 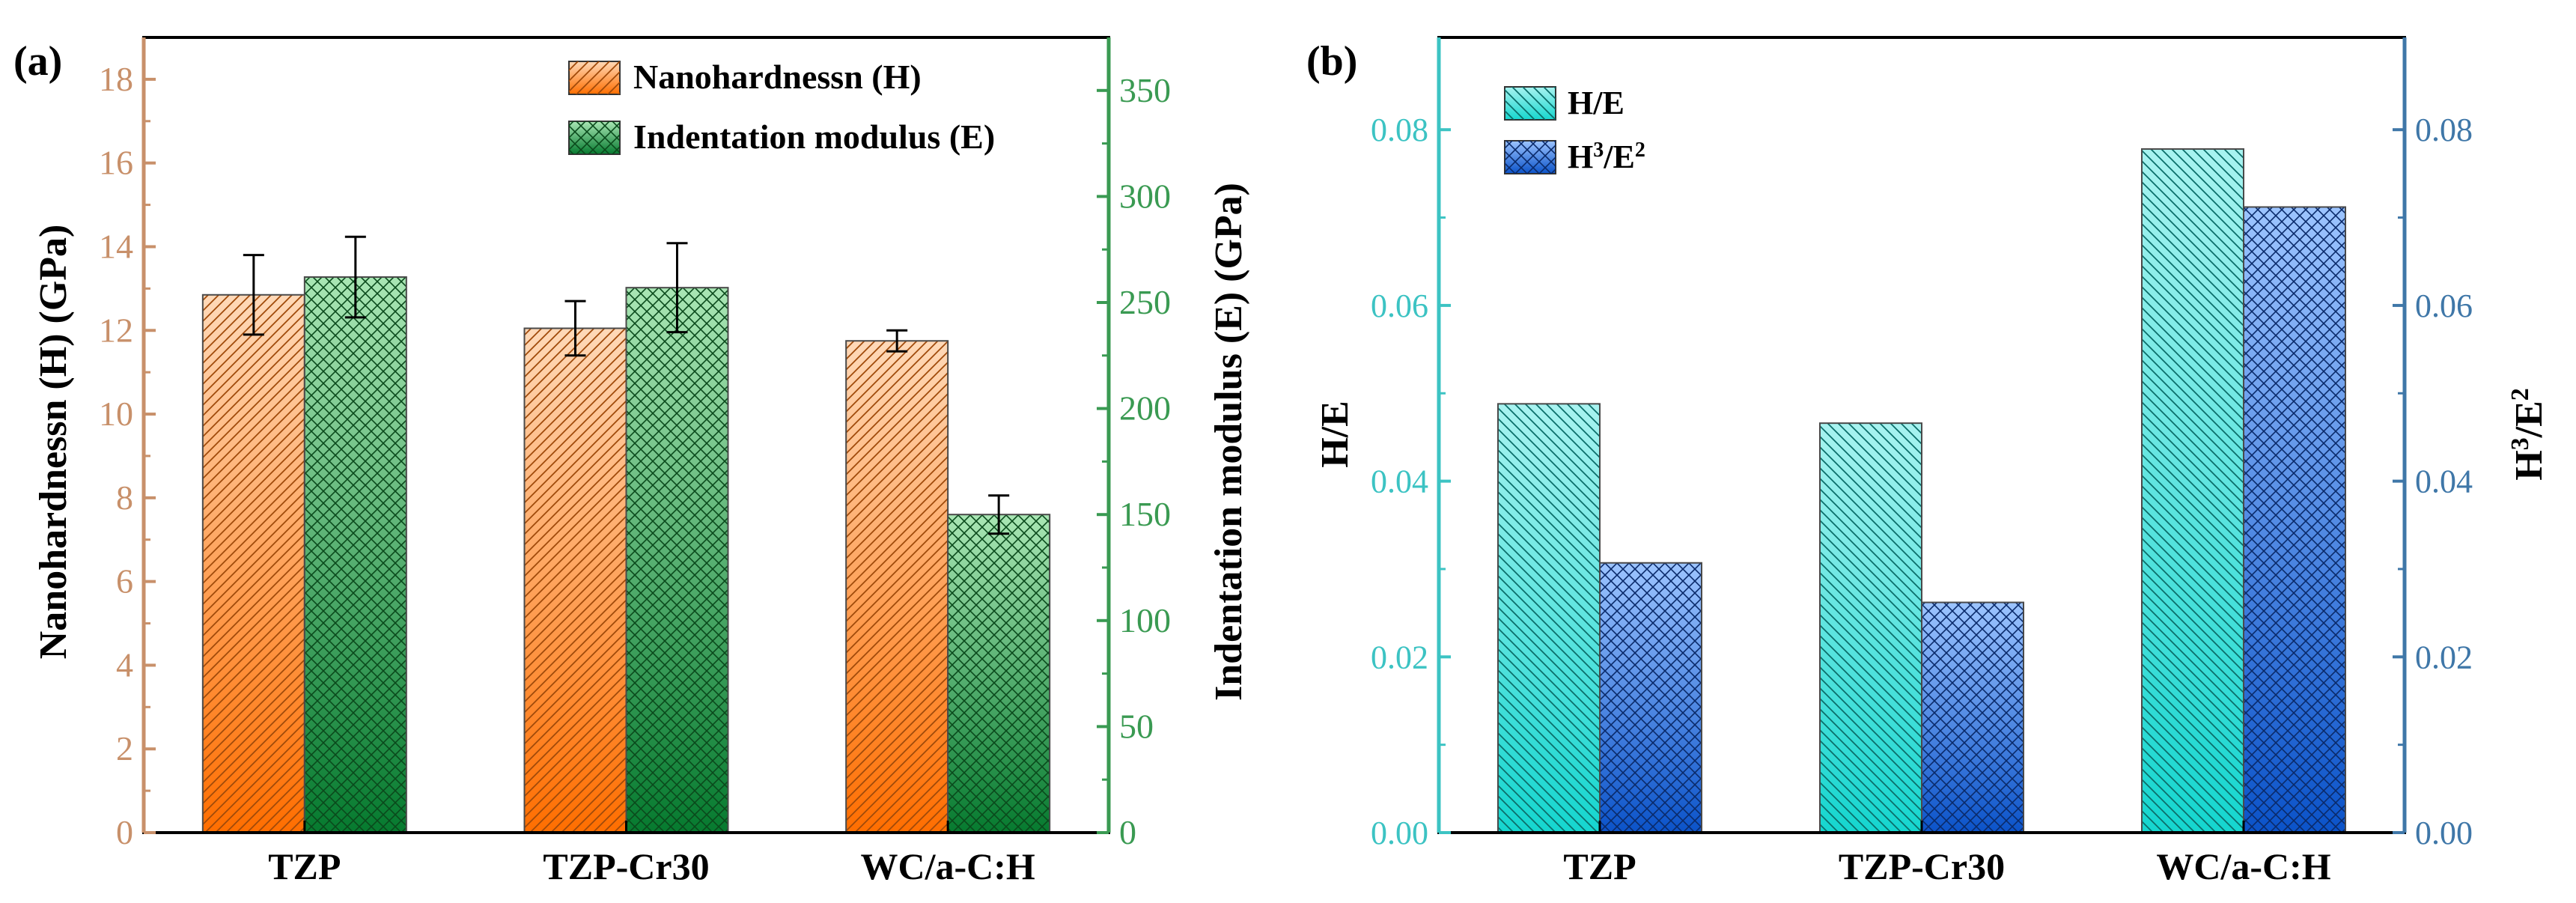 I want to click on left-tick-label: 0.06, so click(x=1399, y=306).